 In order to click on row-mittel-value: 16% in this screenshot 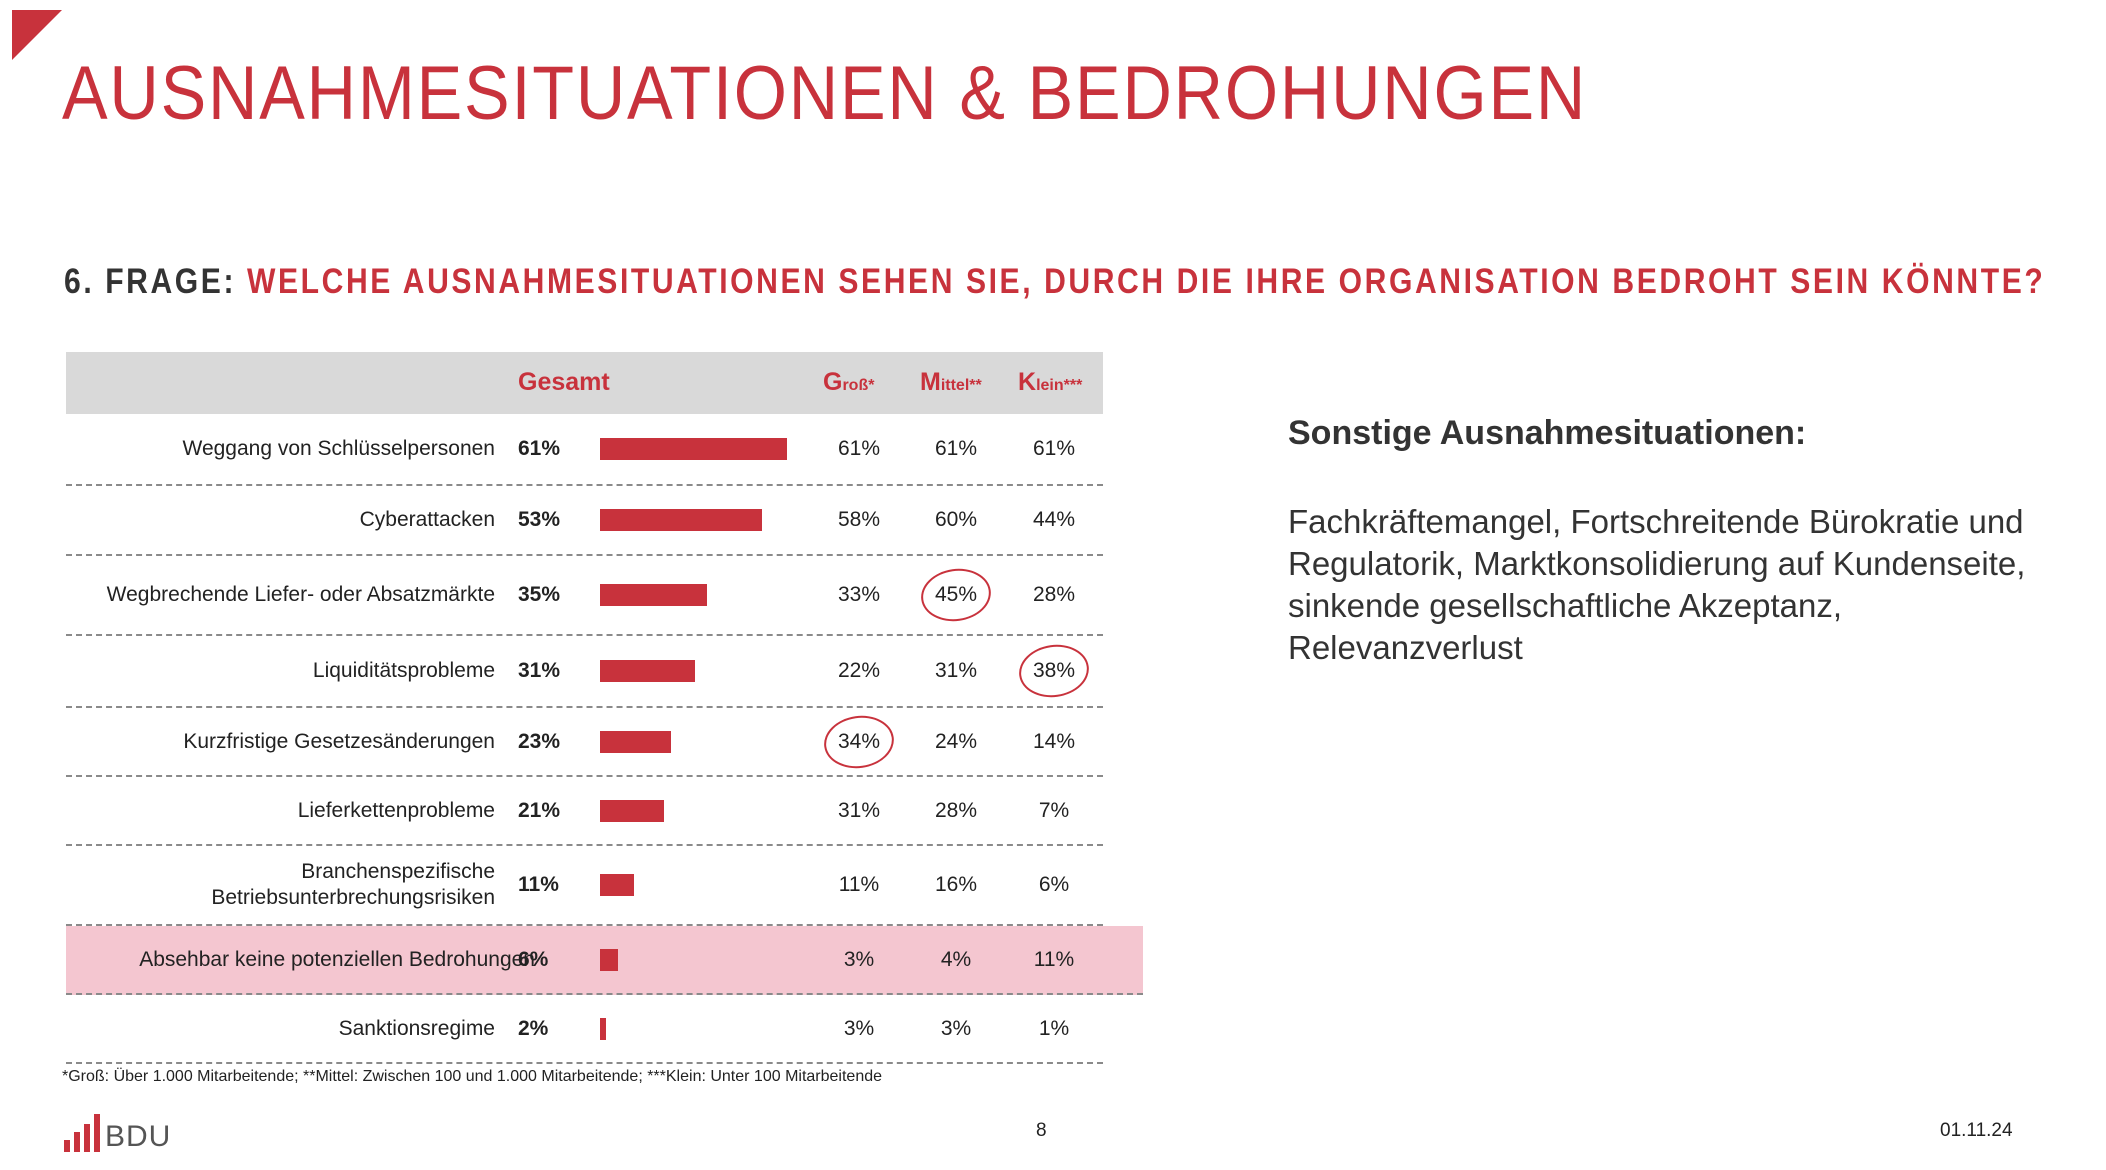, I will do `click(956, 884)`.